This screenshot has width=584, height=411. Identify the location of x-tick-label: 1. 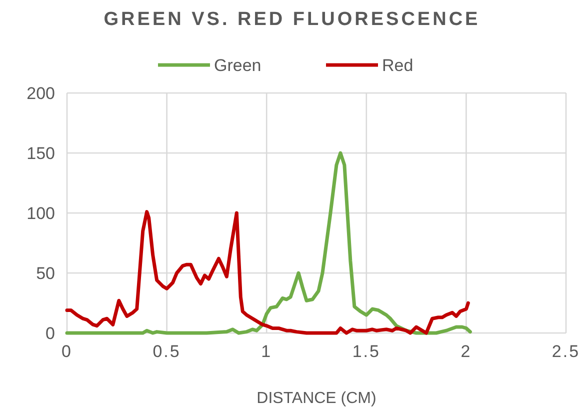
(266, 351).